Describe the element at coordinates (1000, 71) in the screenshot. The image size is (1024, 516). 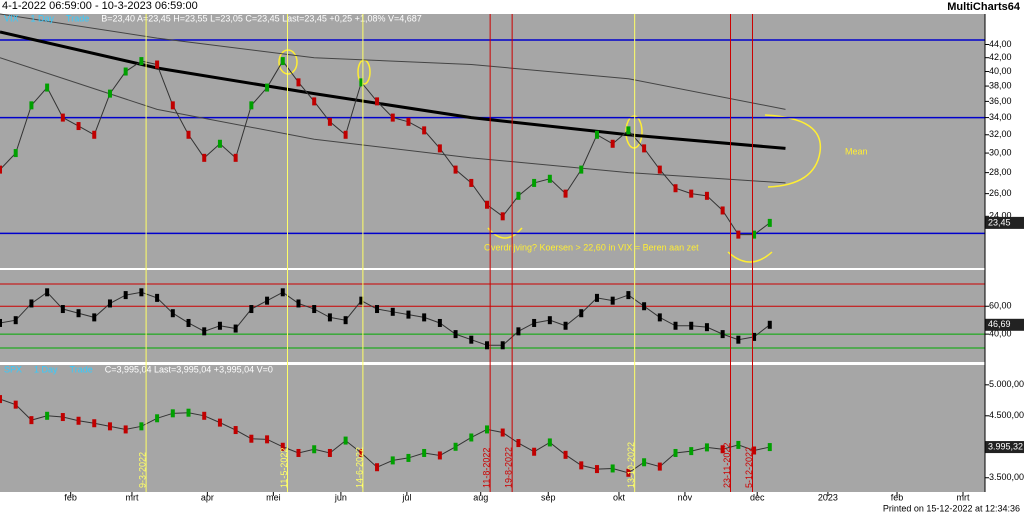
I see `y-tick-label: 40,00` at that location.